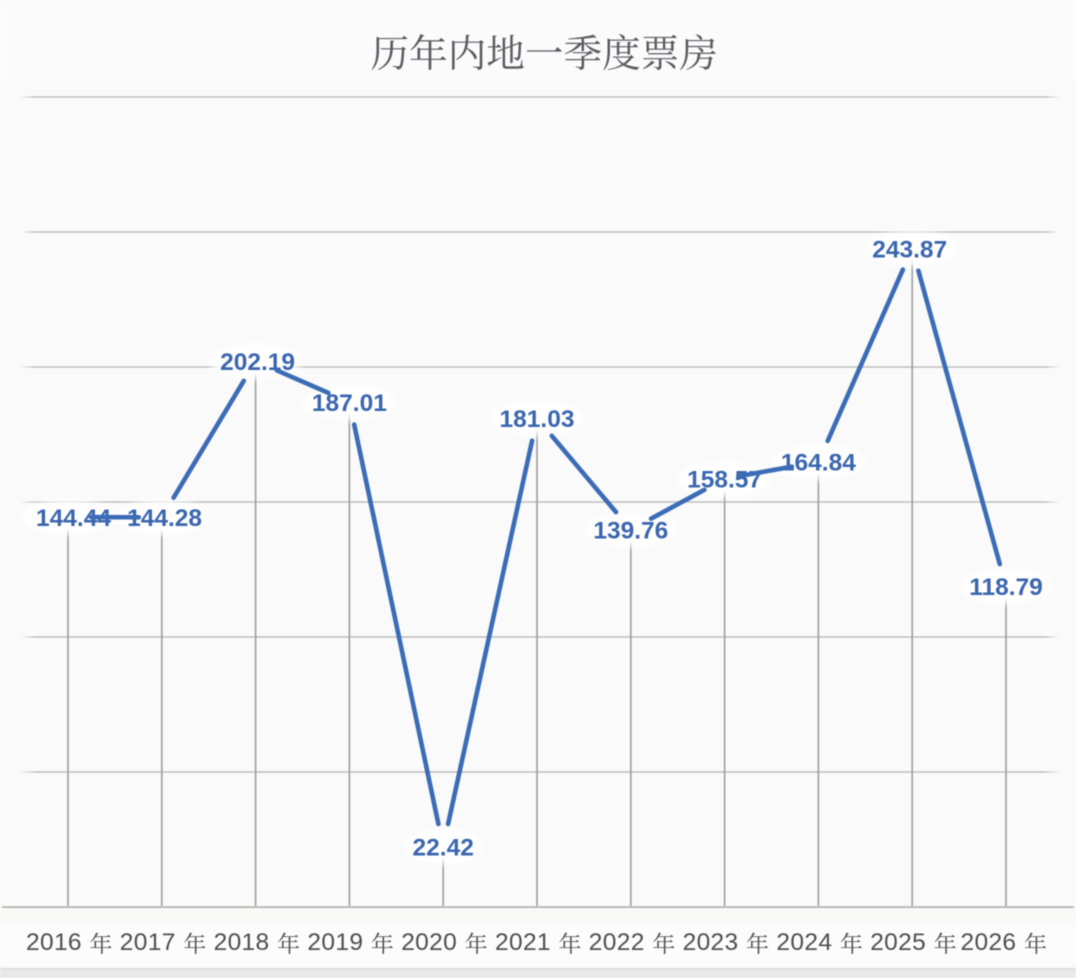  Describe the element at coordinates (630, 530) in the screenshot. I see `svg-text: 139.76` at that location.